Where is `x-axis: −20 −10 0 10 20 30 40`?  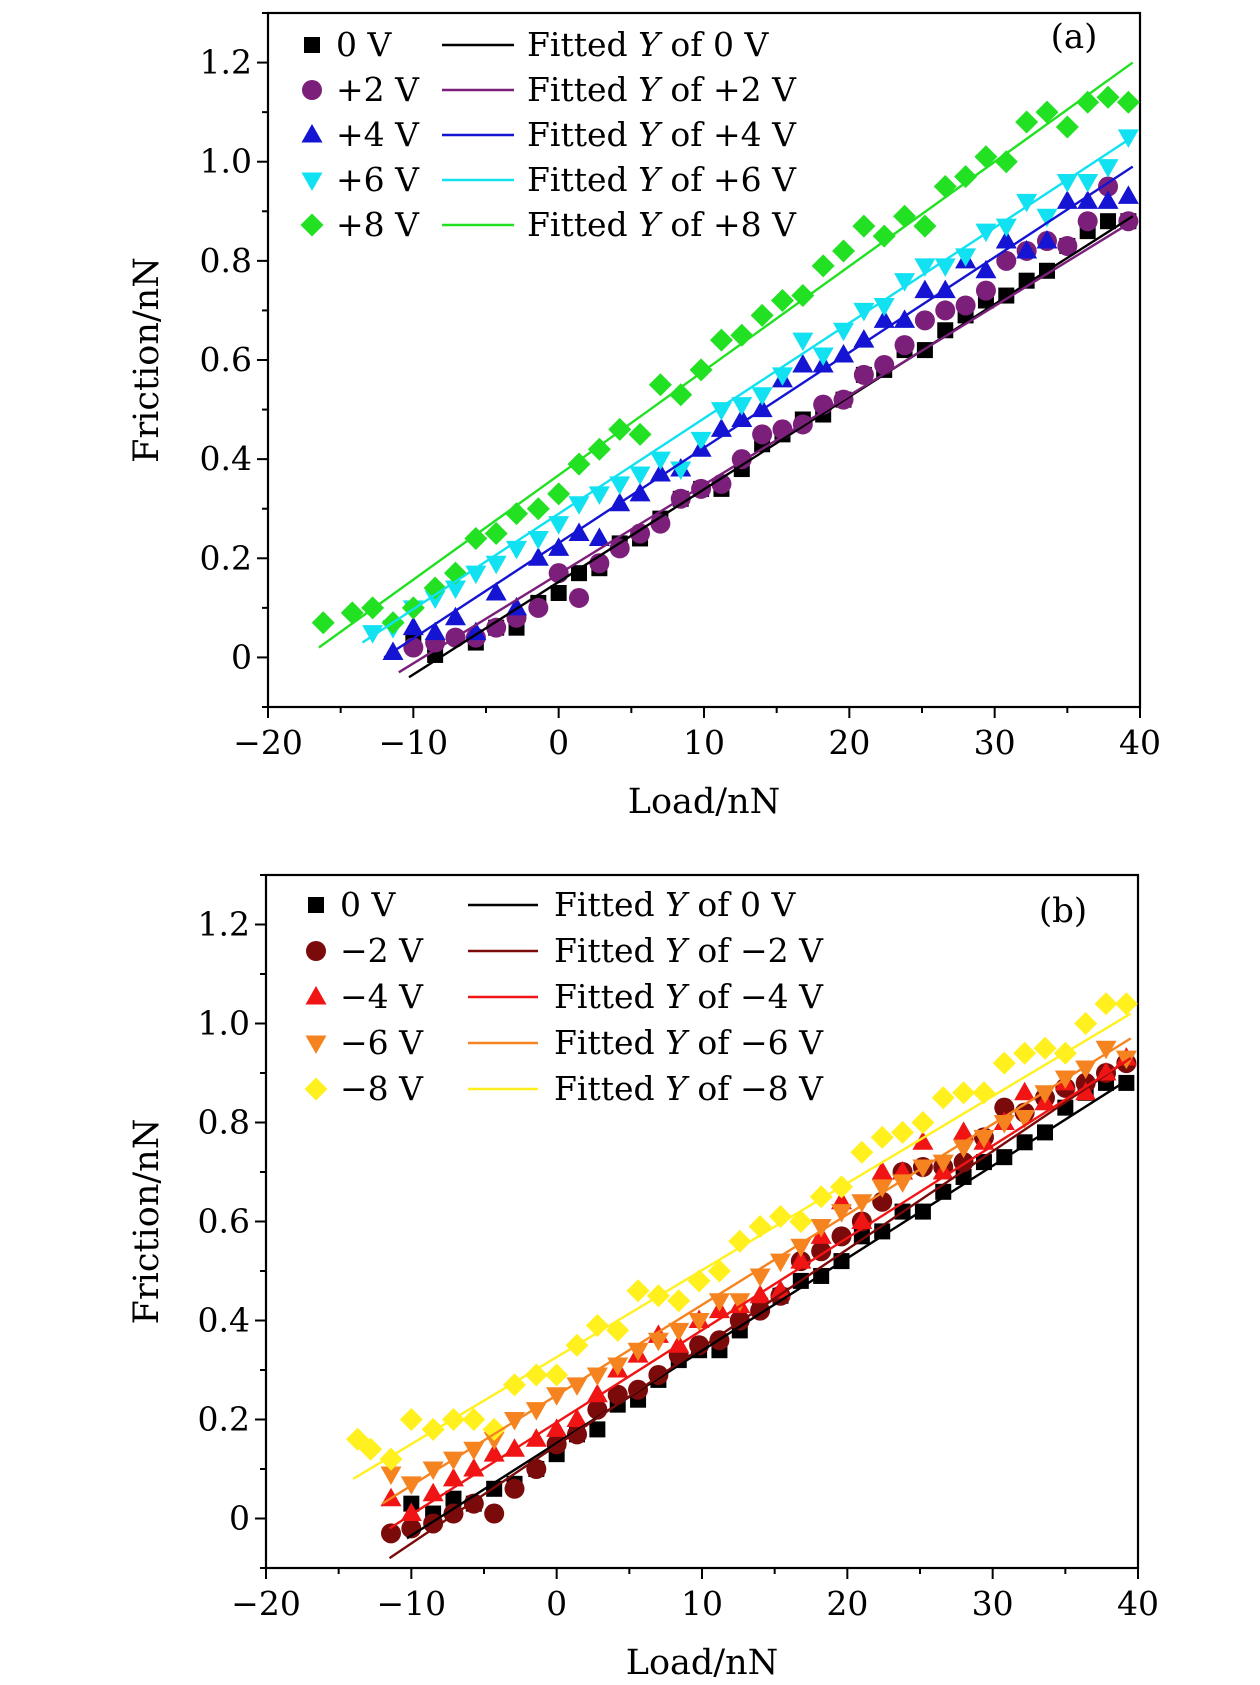
x-axis: −20 −10 0 10 20 30 40 is located at coordinates (697, 734).